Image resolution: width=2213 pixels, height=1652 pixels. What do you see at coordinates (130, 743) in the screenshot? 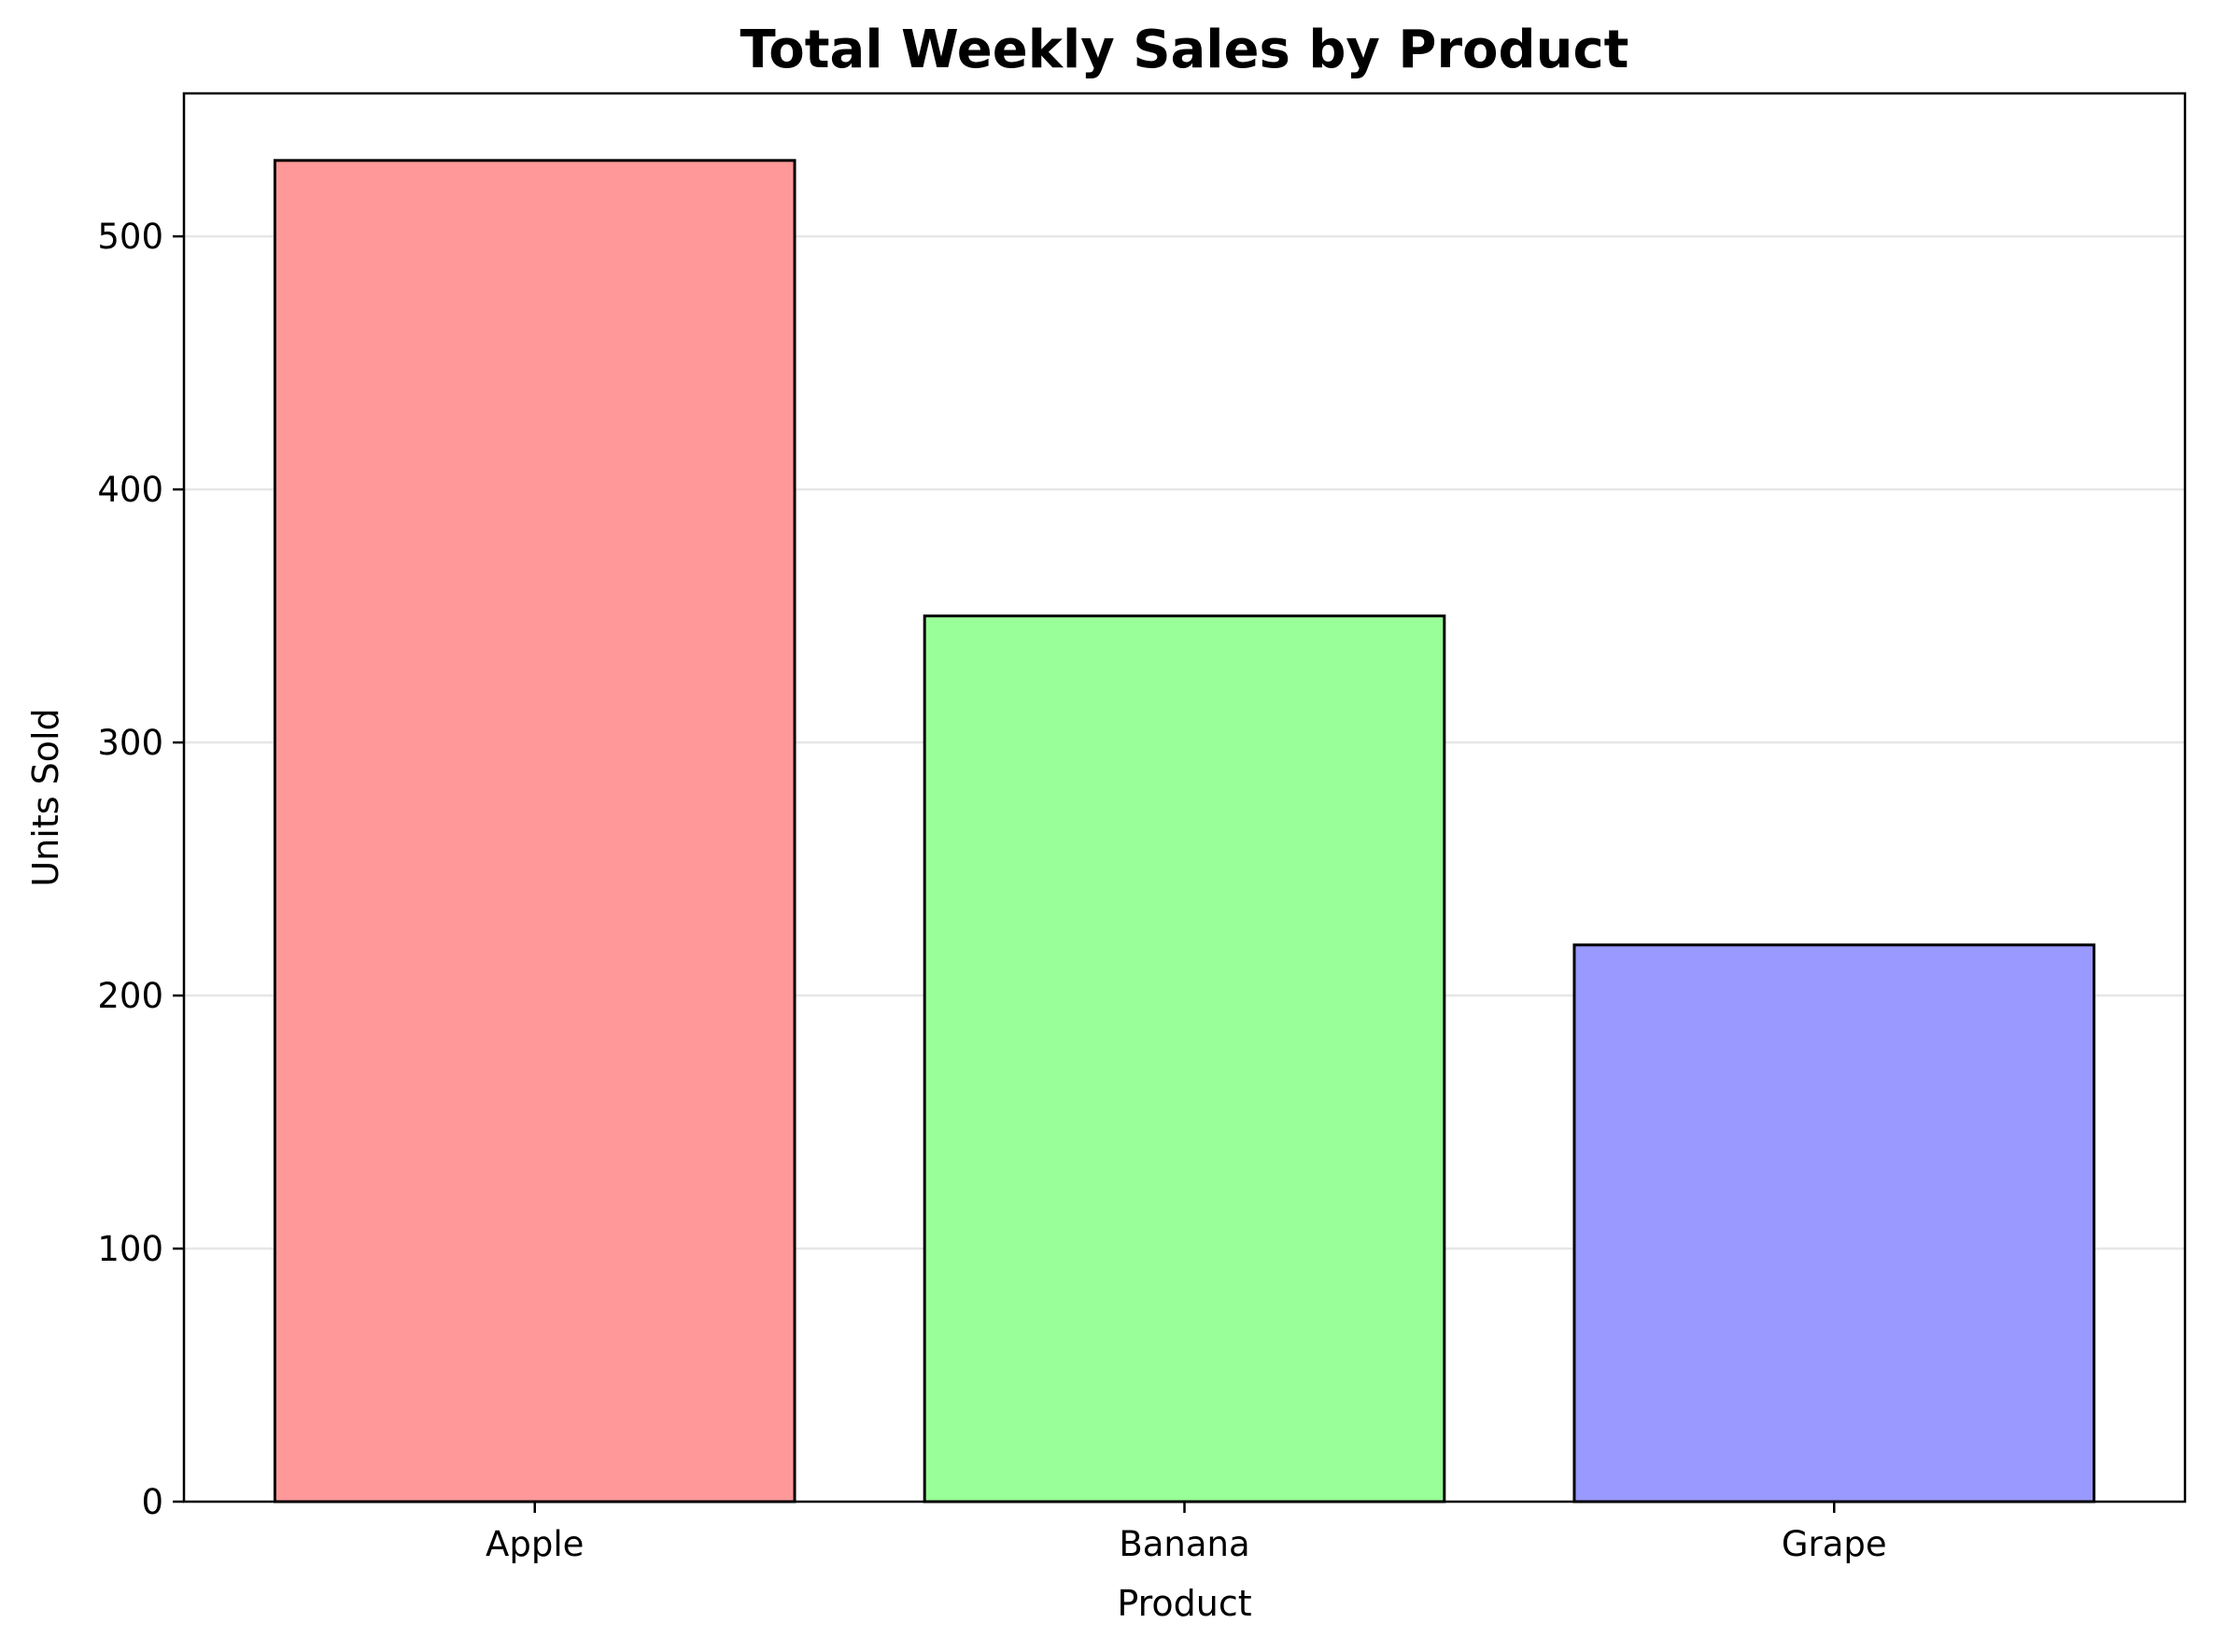
I see `y-tick-label: 300` at bounding box center [130, 743].